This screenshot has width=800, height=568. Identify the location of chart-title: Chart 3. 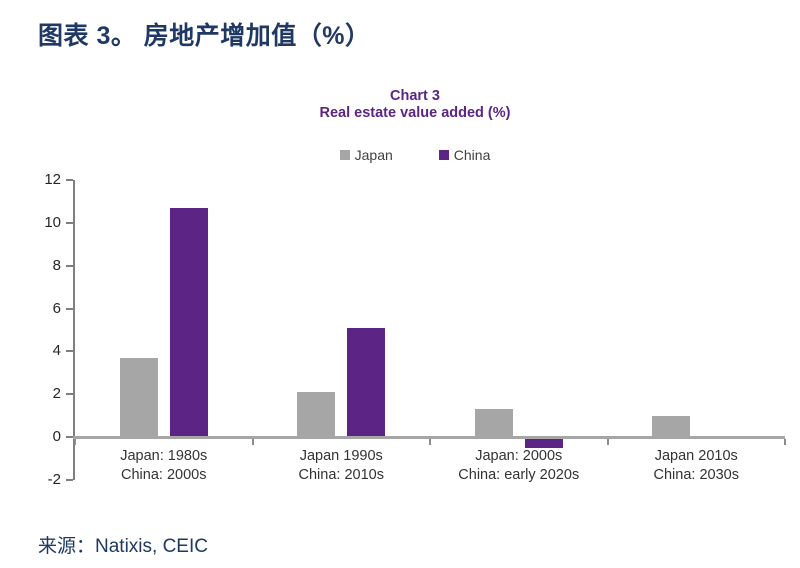
(415, 96).